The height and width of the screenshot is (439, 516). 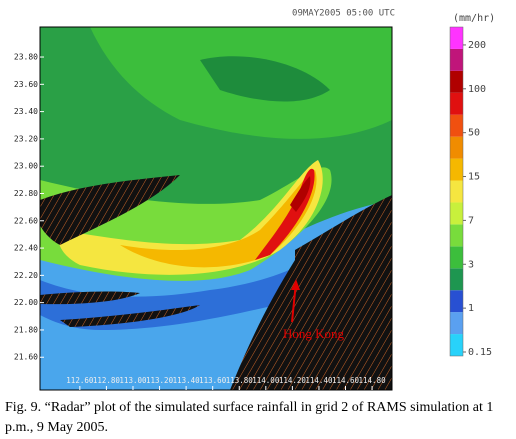 I want to click on colorbar-label: 15, so click(x=474, y=177).